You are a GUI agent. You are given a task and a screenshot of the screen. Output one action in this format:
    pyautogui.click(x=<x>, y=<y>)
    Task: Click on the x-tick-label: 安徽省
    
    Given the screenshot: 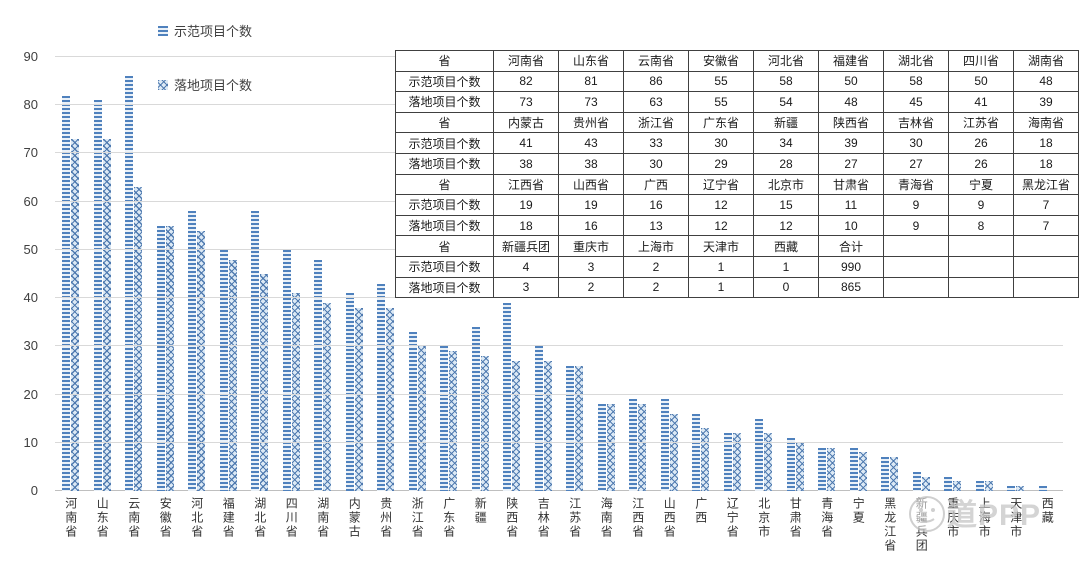 What is the action you would take?
    pyautogui.click(x=165, y=518)
    